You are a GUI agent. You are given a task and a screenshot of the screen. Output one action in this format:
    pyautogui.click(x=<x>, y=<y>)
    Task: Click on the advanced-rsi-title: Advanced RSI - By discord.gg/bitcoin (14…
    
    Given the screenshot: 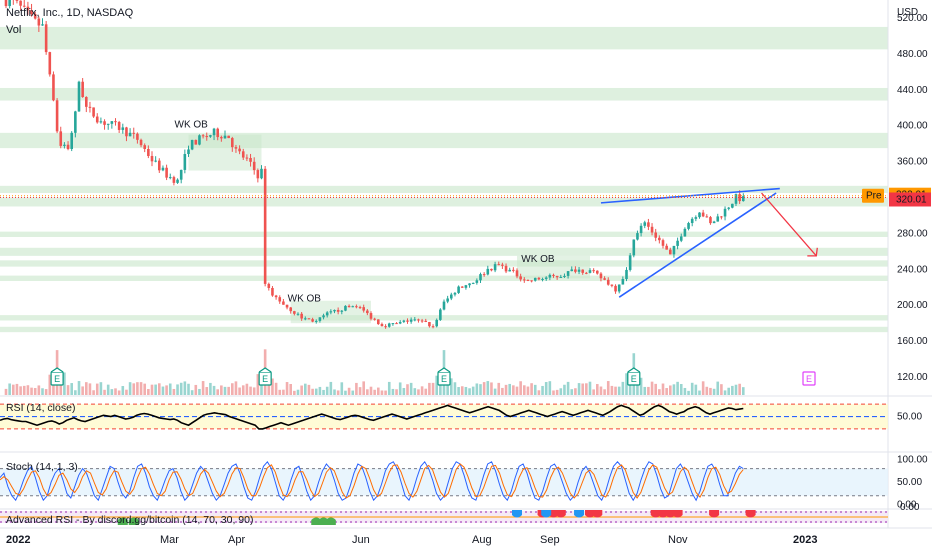 What is the action you would take?
    pyautogui.click(x=130, y=520)
    